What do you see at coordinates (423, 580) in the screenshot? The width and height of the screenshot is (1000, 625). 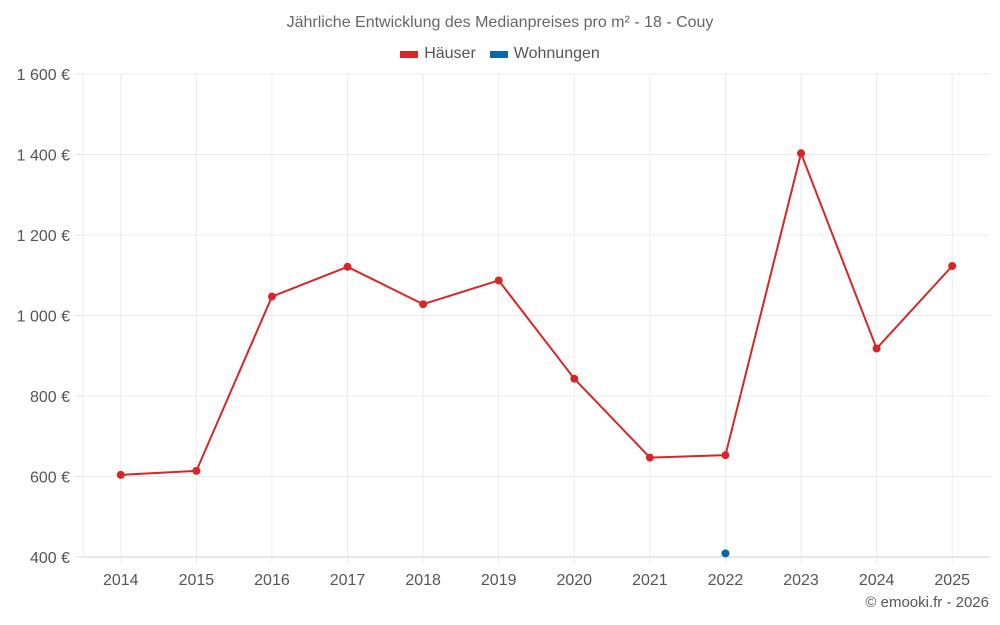 I see `x-tick-label: 2018` at bounding box center [423, 580].